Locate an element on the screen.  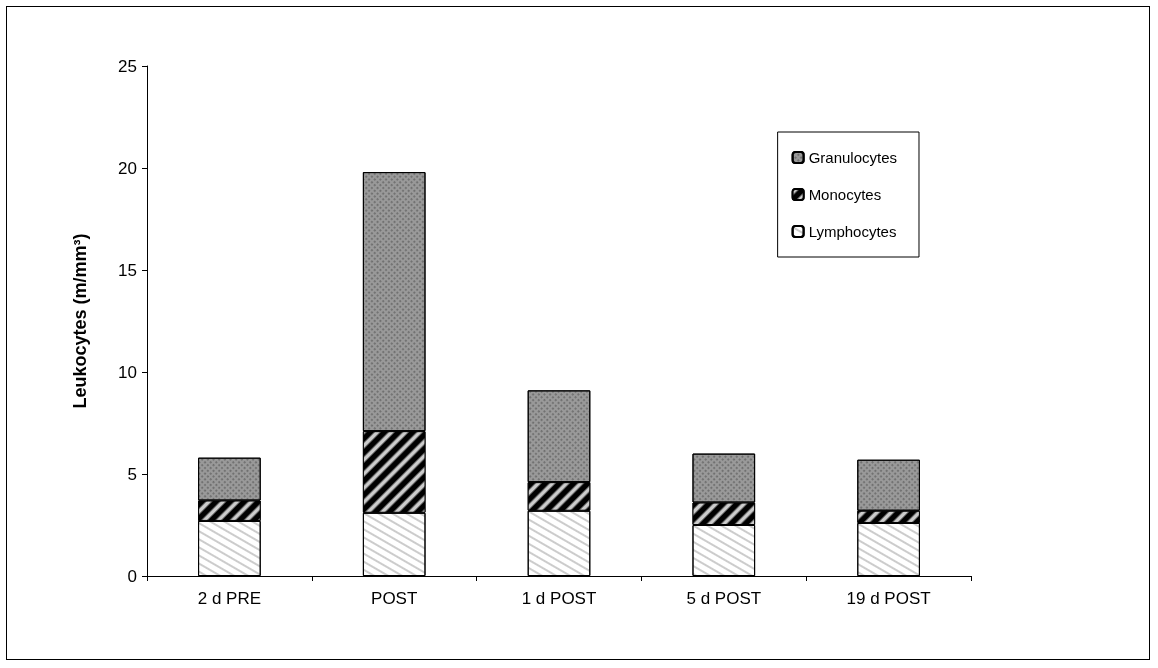
y-tick-label: 25 is located at coordinates (127, 66).